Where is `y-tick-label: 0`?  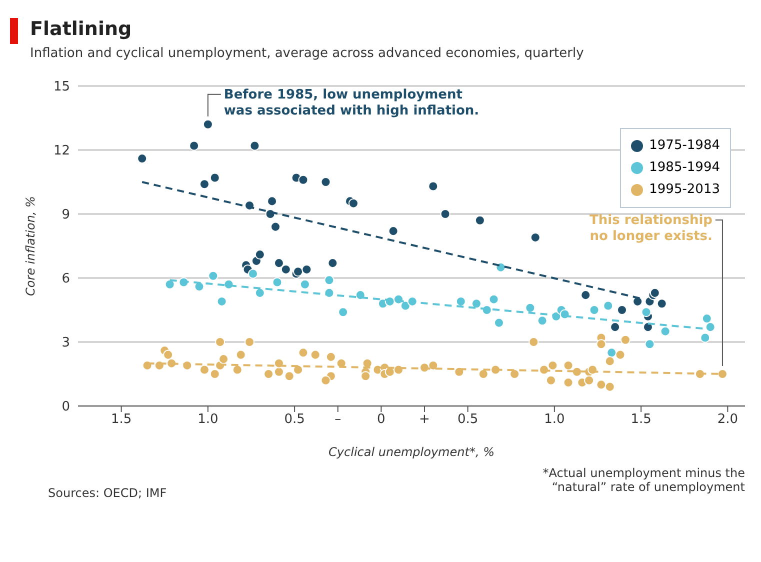
y-tick-label: 0 is located at coordinates (66, 407).